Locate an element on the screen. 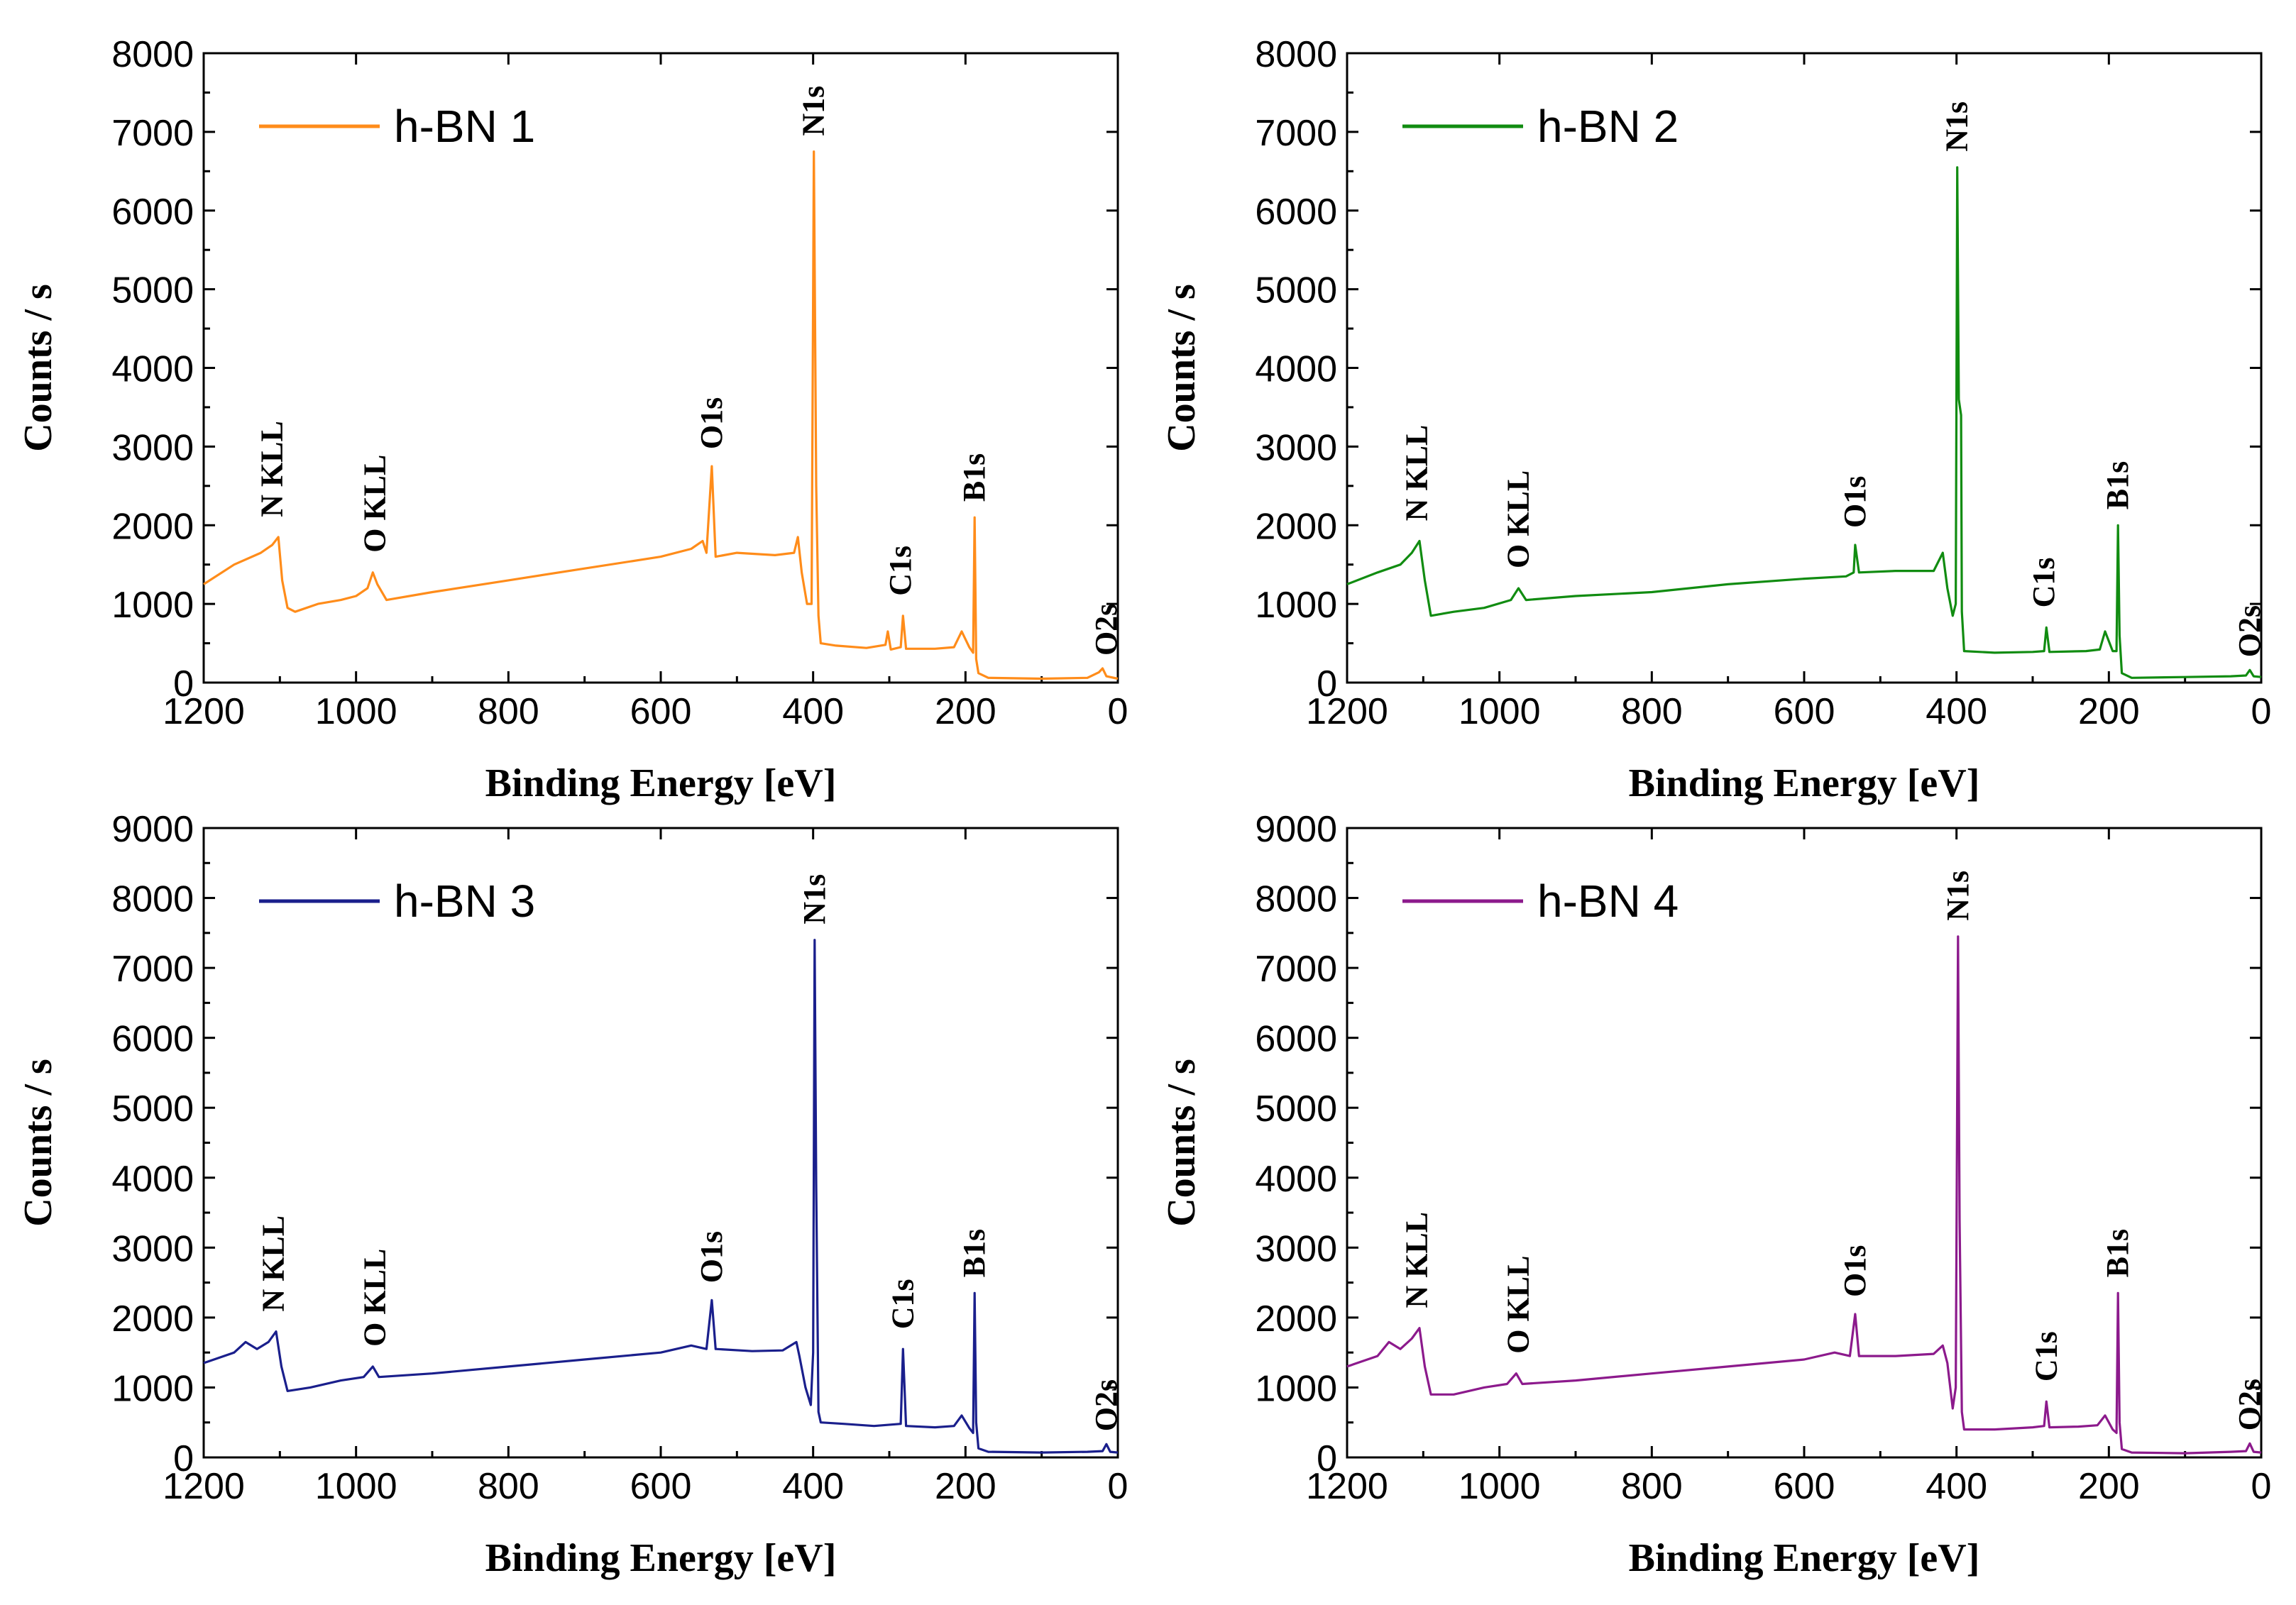 Image resolution: width=2296 pixels, height=1605 pixels. legend-label: h-BN 1 is located at coordinates (464, 126).